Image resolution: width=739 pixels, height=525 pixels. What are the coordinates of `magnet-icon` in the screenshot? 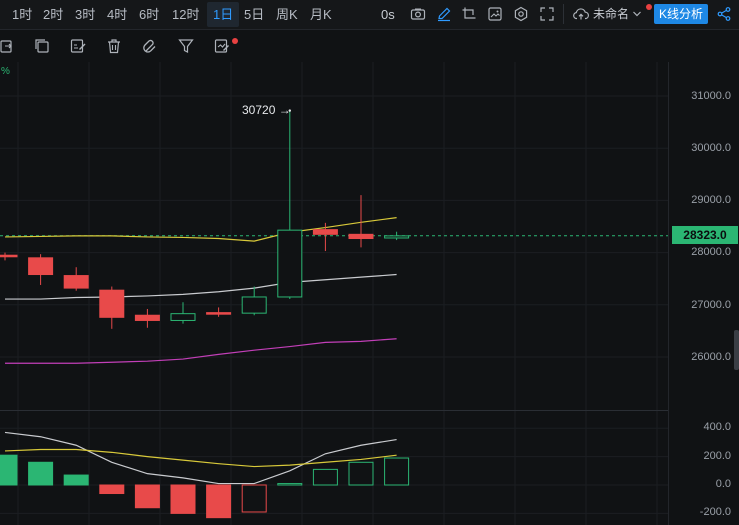 It's located at (150, 46).